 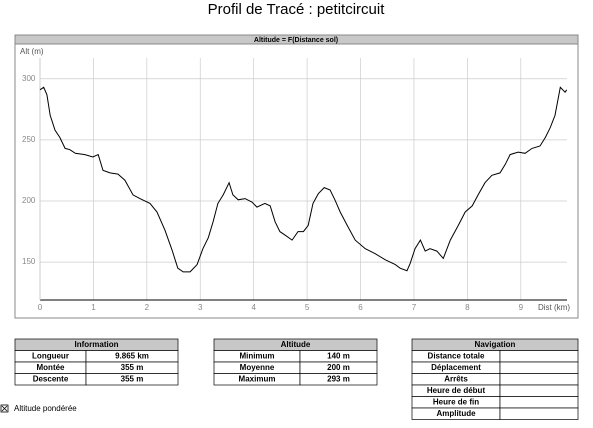 I want to click on checkbox-mark, so click(x=4, y=408).